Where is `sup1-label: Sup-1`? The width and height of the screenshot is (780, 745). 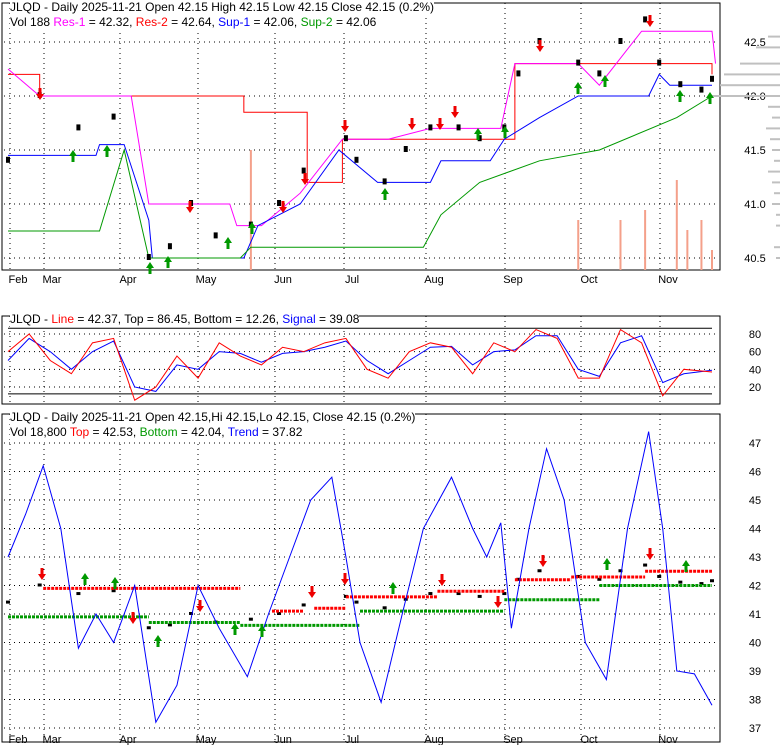
sup1-label: Sup-1 is located at coordinates (234, 22).